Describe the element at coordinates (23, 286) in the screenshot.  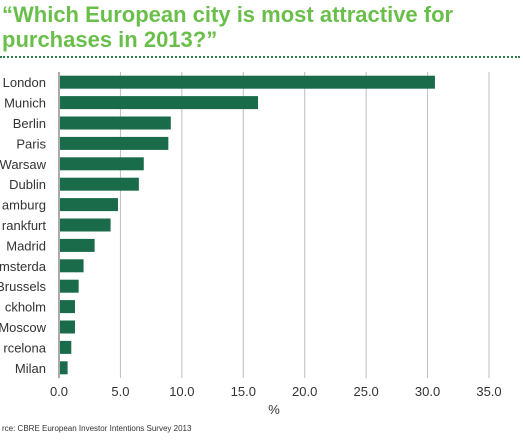
I see `category-label: Brussels` at that location.